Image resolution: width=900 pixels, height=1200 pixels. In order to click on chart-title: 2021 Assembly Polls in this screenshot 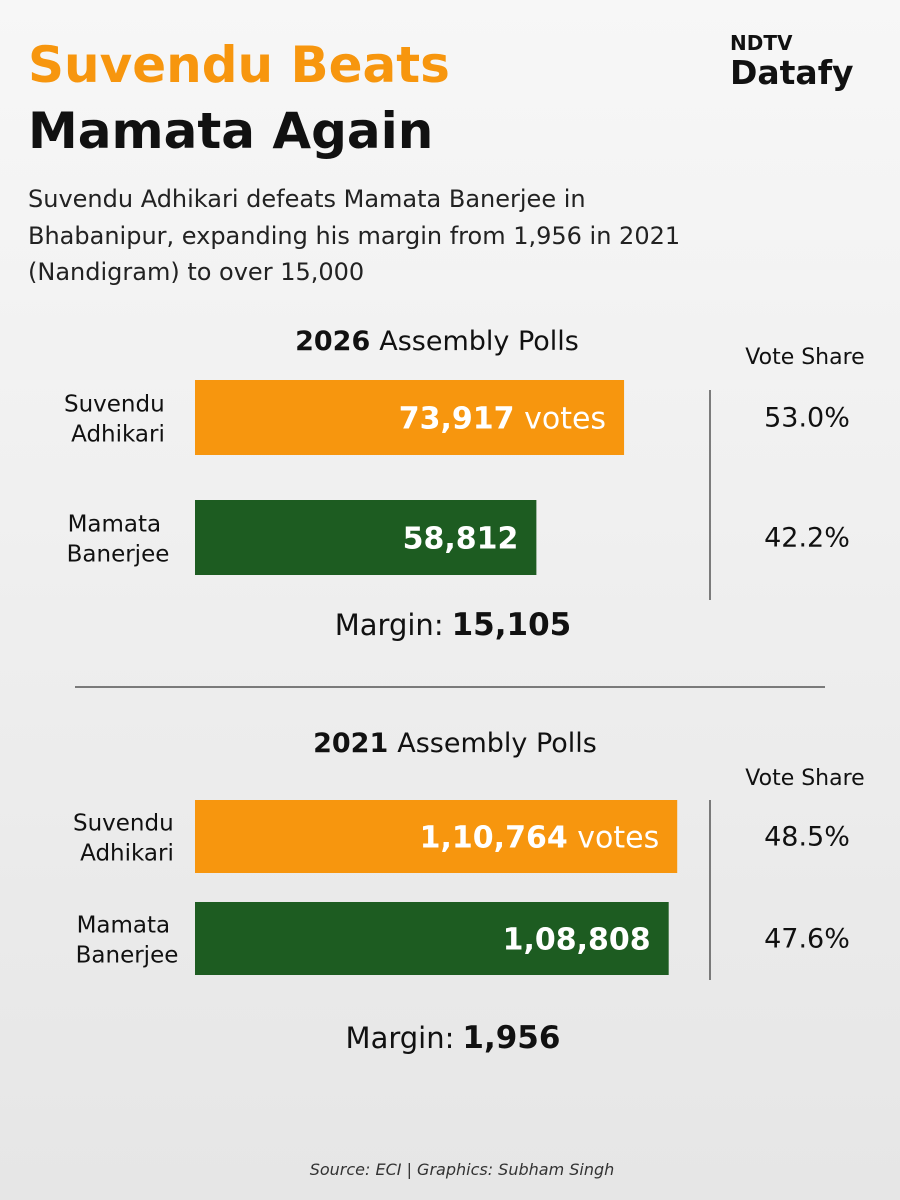, I will do `click(455, 743)`.